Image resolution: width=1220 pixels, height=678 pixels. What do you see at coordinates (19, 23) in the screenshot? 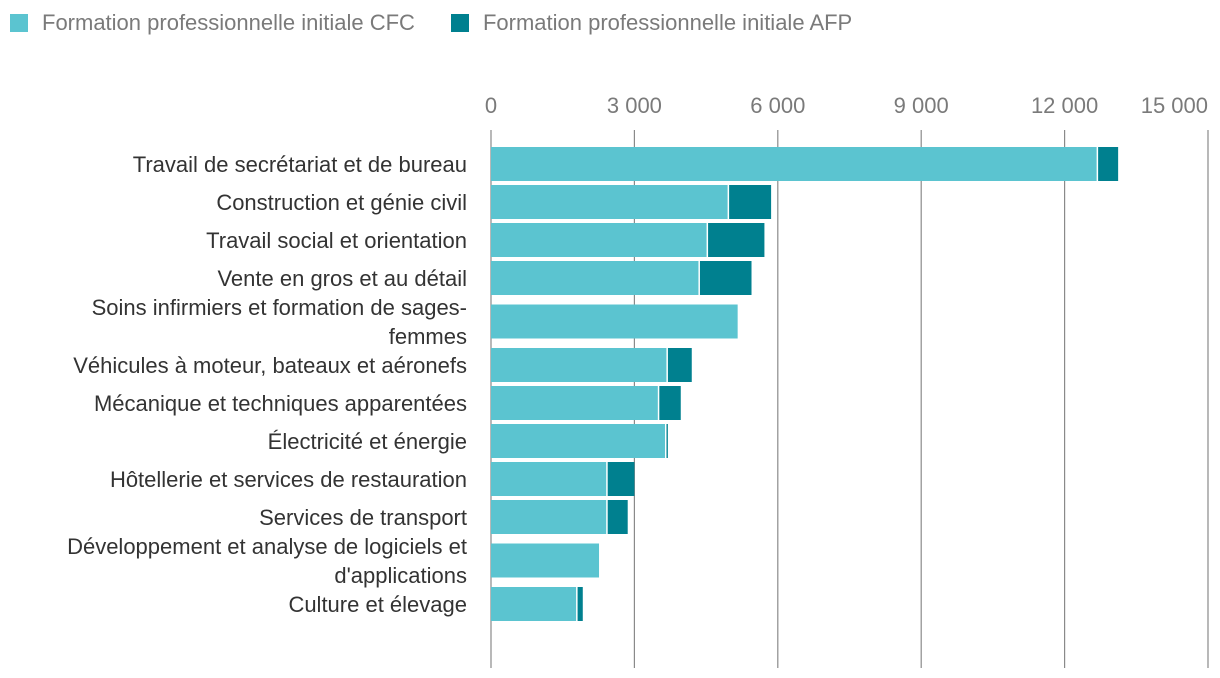
I see `legend-swatch-cfc` at bounding box center [19, 23].